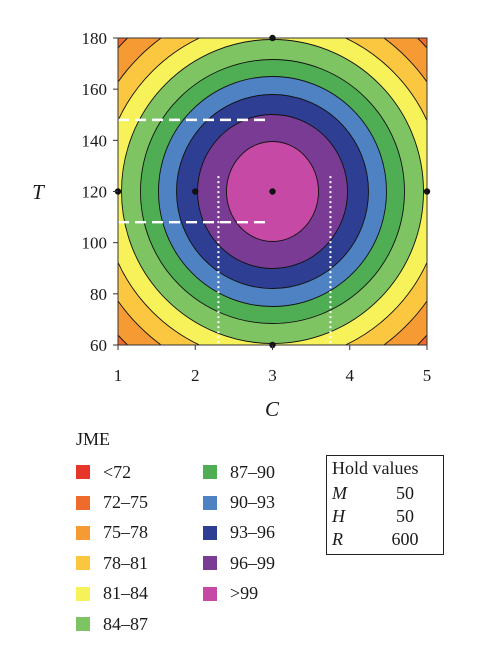 The height and width of the screenshot is (660, 480). What do you see at coordinates (95, 140) in the screenshot?
I see `y-tick-label: 140` at bounding box center [95, 140].